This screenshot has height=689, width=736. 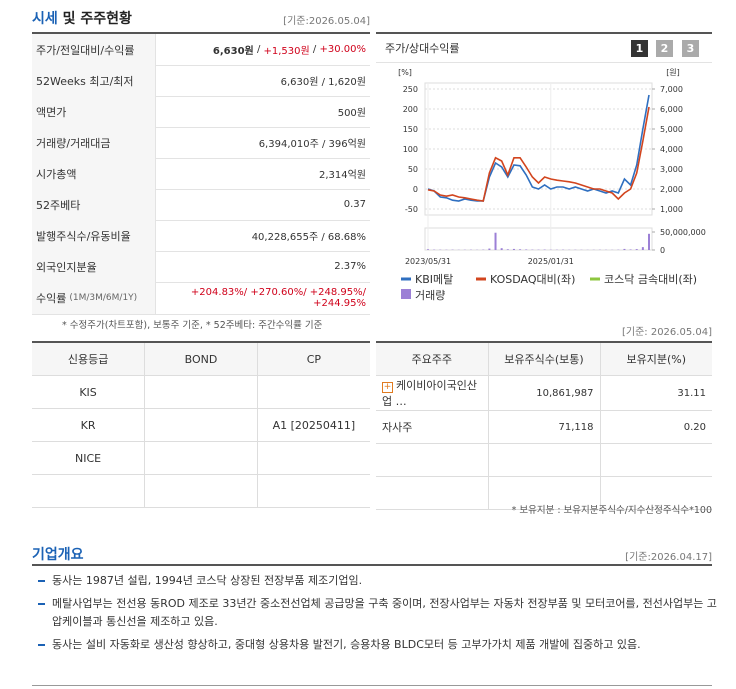 I want to click on quote-row: 시가총액 2,314억원, so click(x=201, y=174).